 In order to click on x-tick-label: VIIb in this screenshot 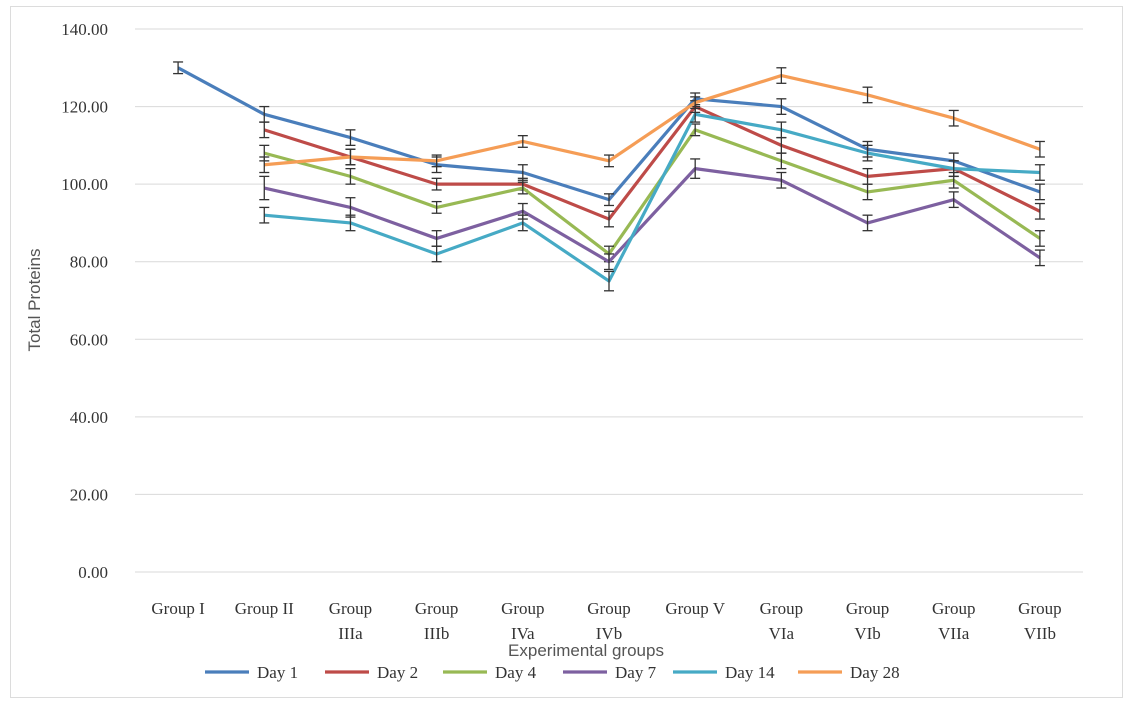, I will do `click(1040, 633)`.